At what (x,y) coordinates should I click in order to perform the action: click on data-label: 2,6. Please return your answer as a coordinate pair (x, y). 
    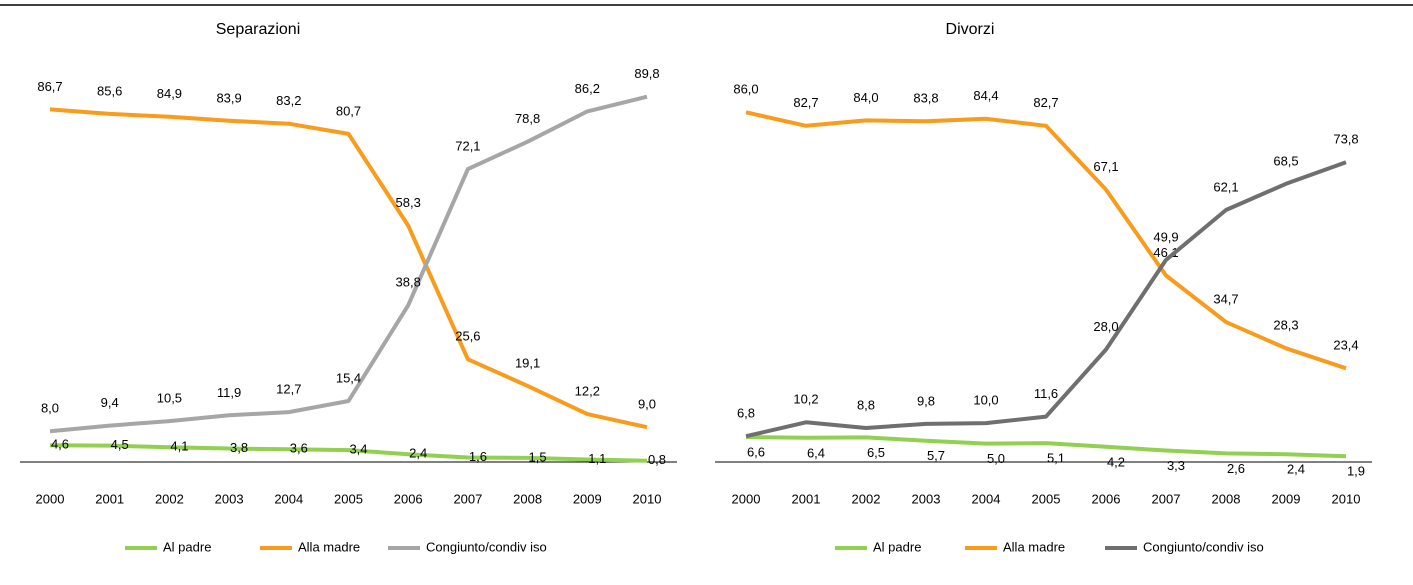
    Looking at the image, I should click on (1236, 468).